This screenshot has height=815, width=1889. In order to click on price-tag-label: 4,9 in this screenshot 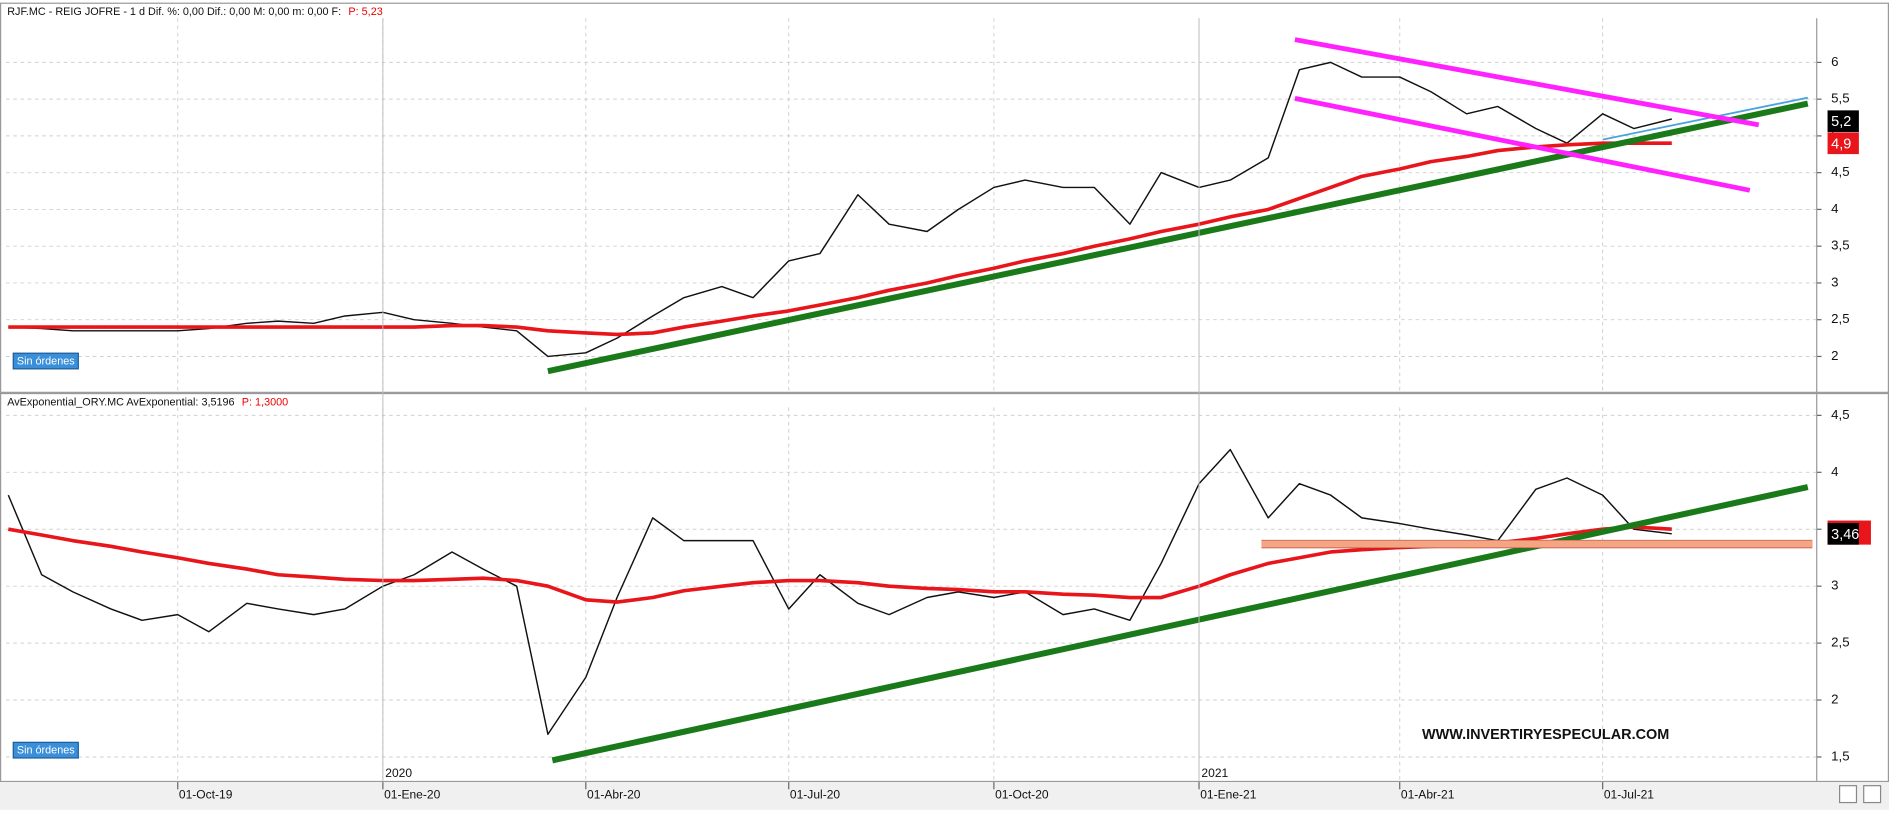, I will do `click(1841, 144)`.